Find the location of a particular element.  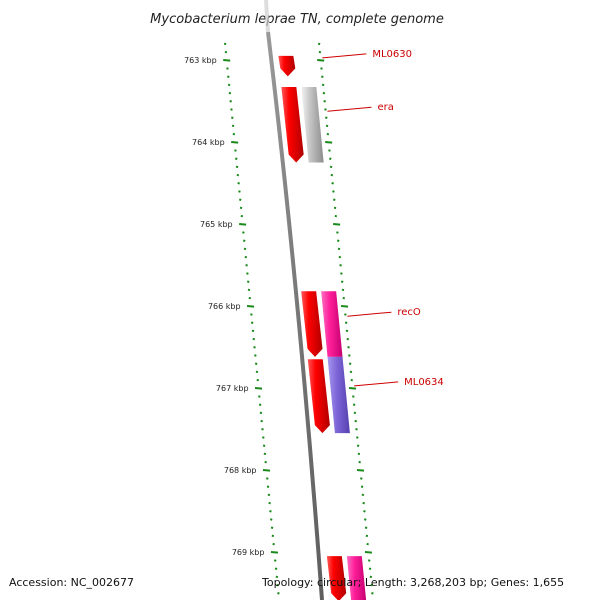

scale-label: 769 kbp is located at coordinates (248, 552).